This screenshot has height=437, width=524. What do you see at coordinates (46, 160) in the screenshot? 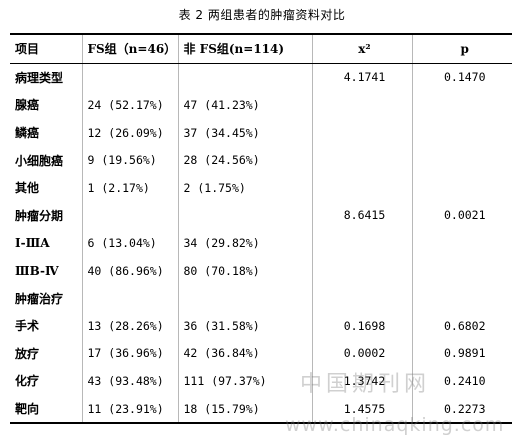
I see `row-label: 小细胞癌` at bounding box center [46, 160].